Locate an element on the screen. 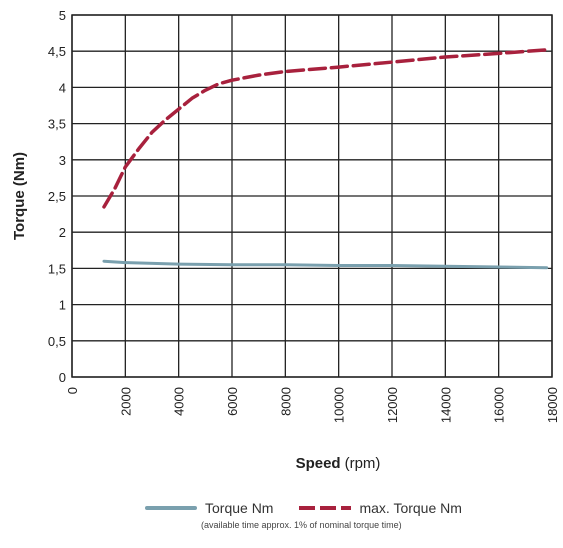 This screenshot has height=548, width=563. x-tick-label: 14000 is located at coordinates (445, 405).